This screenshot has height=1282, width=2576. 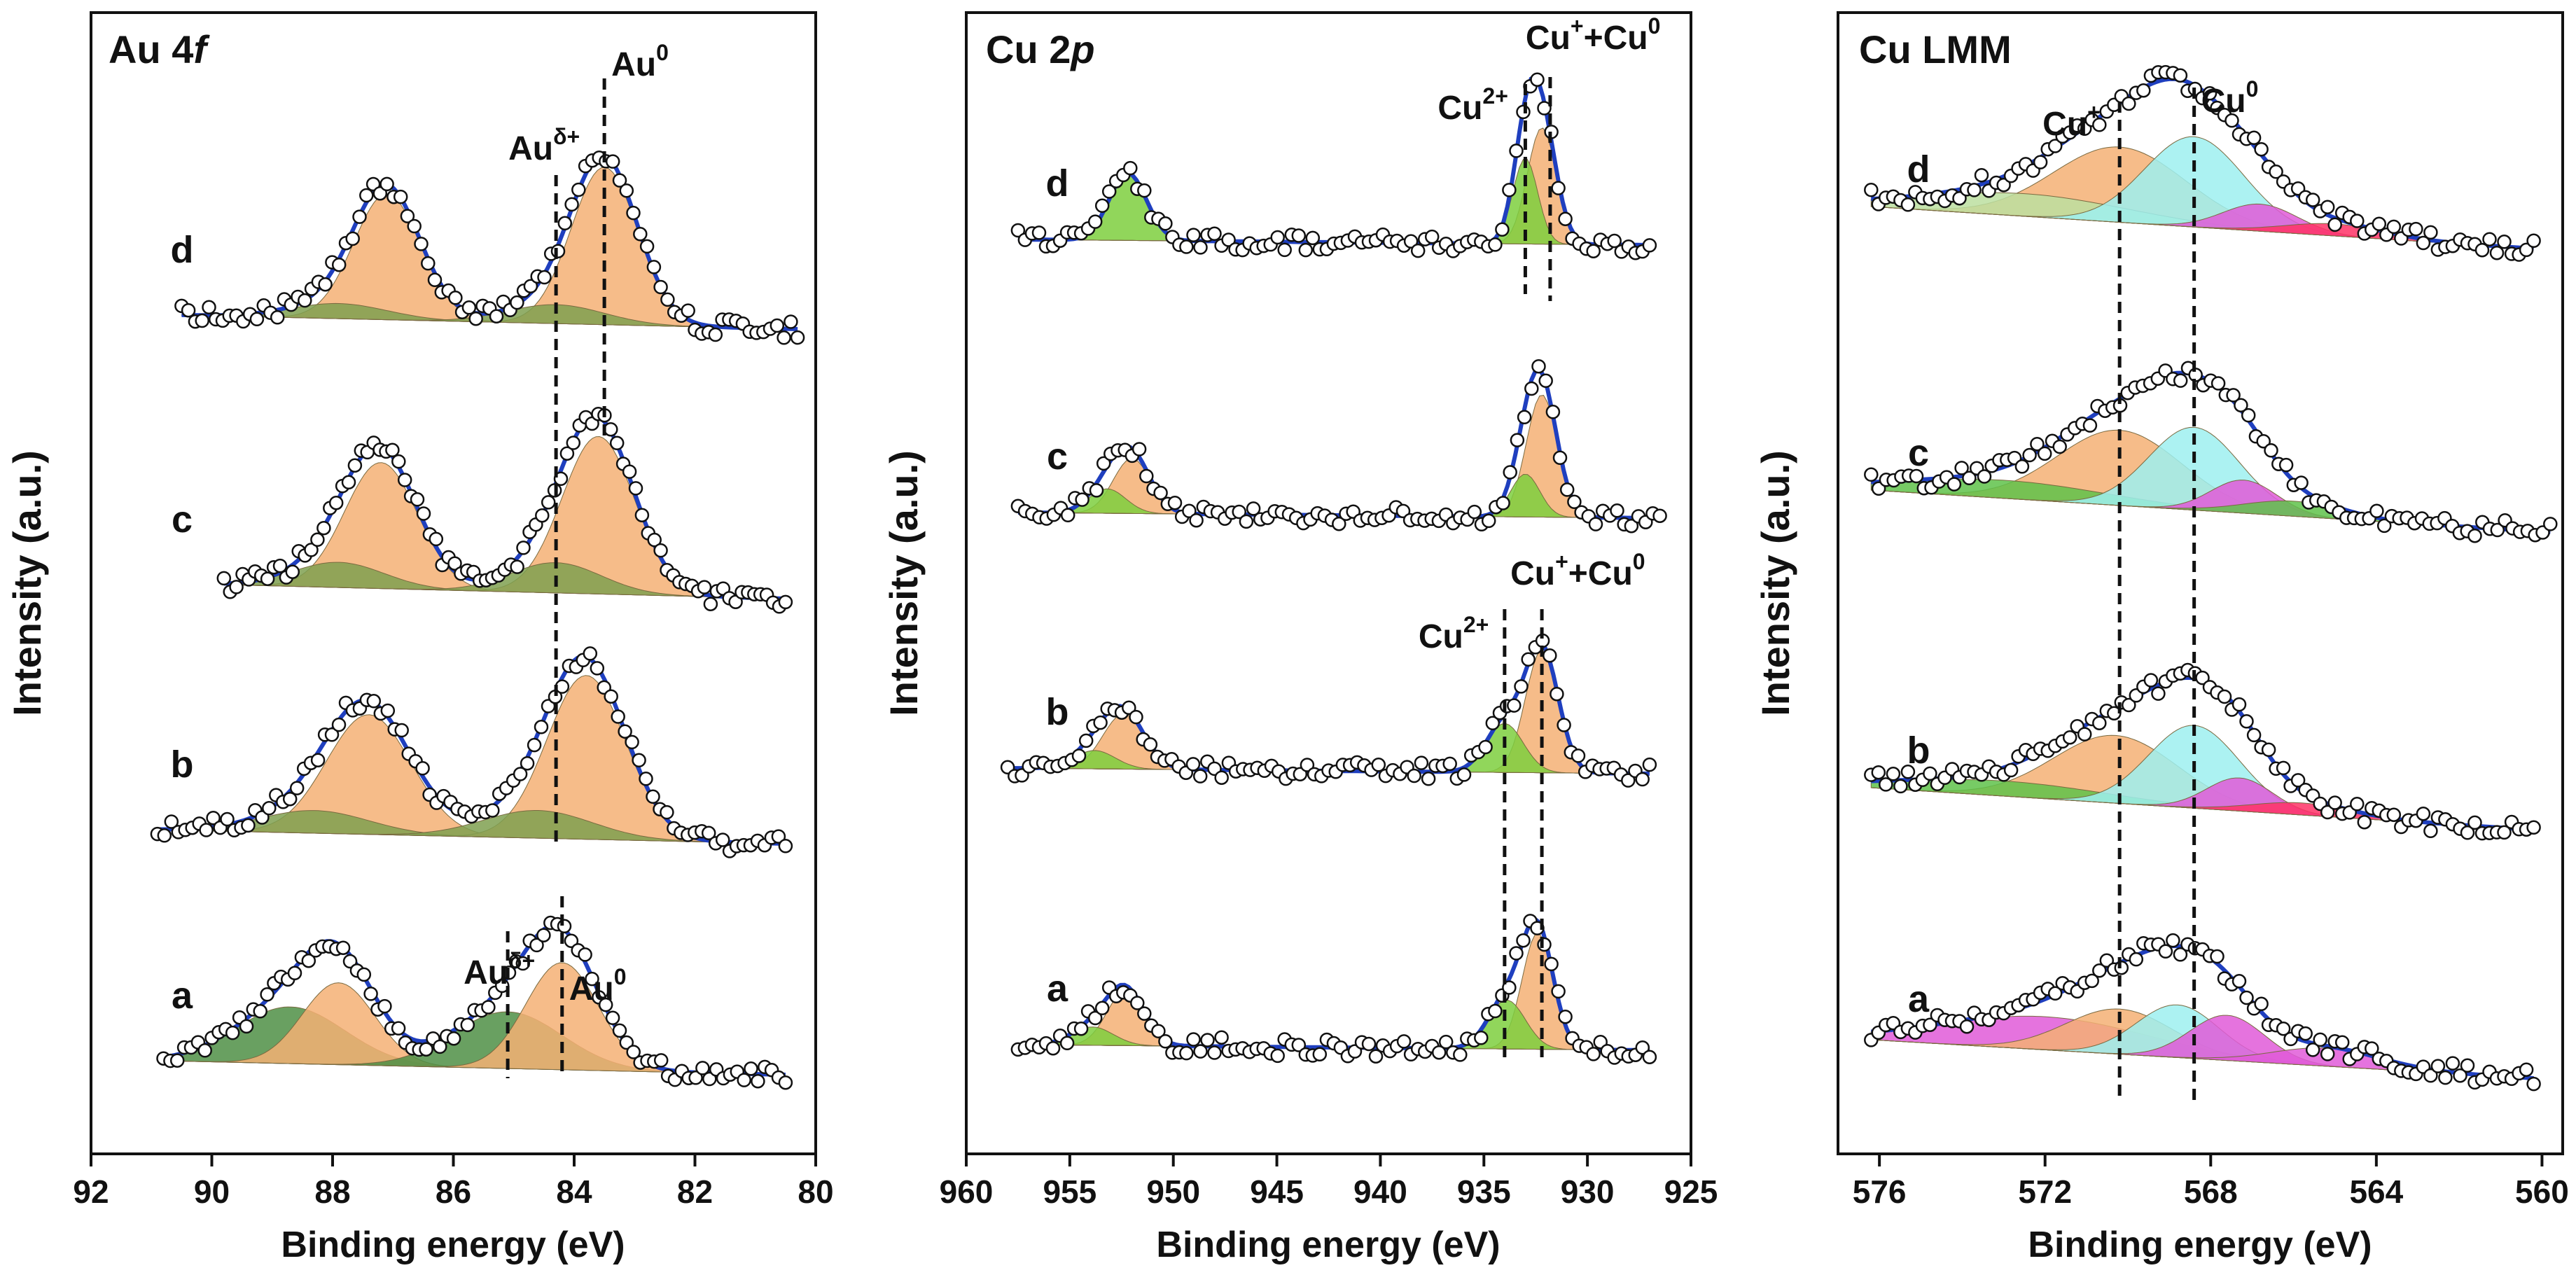 What do you see at coordinates (1057, 989) in the screenshot?
I see `series-label: a` at bounding box center [1057, 989].